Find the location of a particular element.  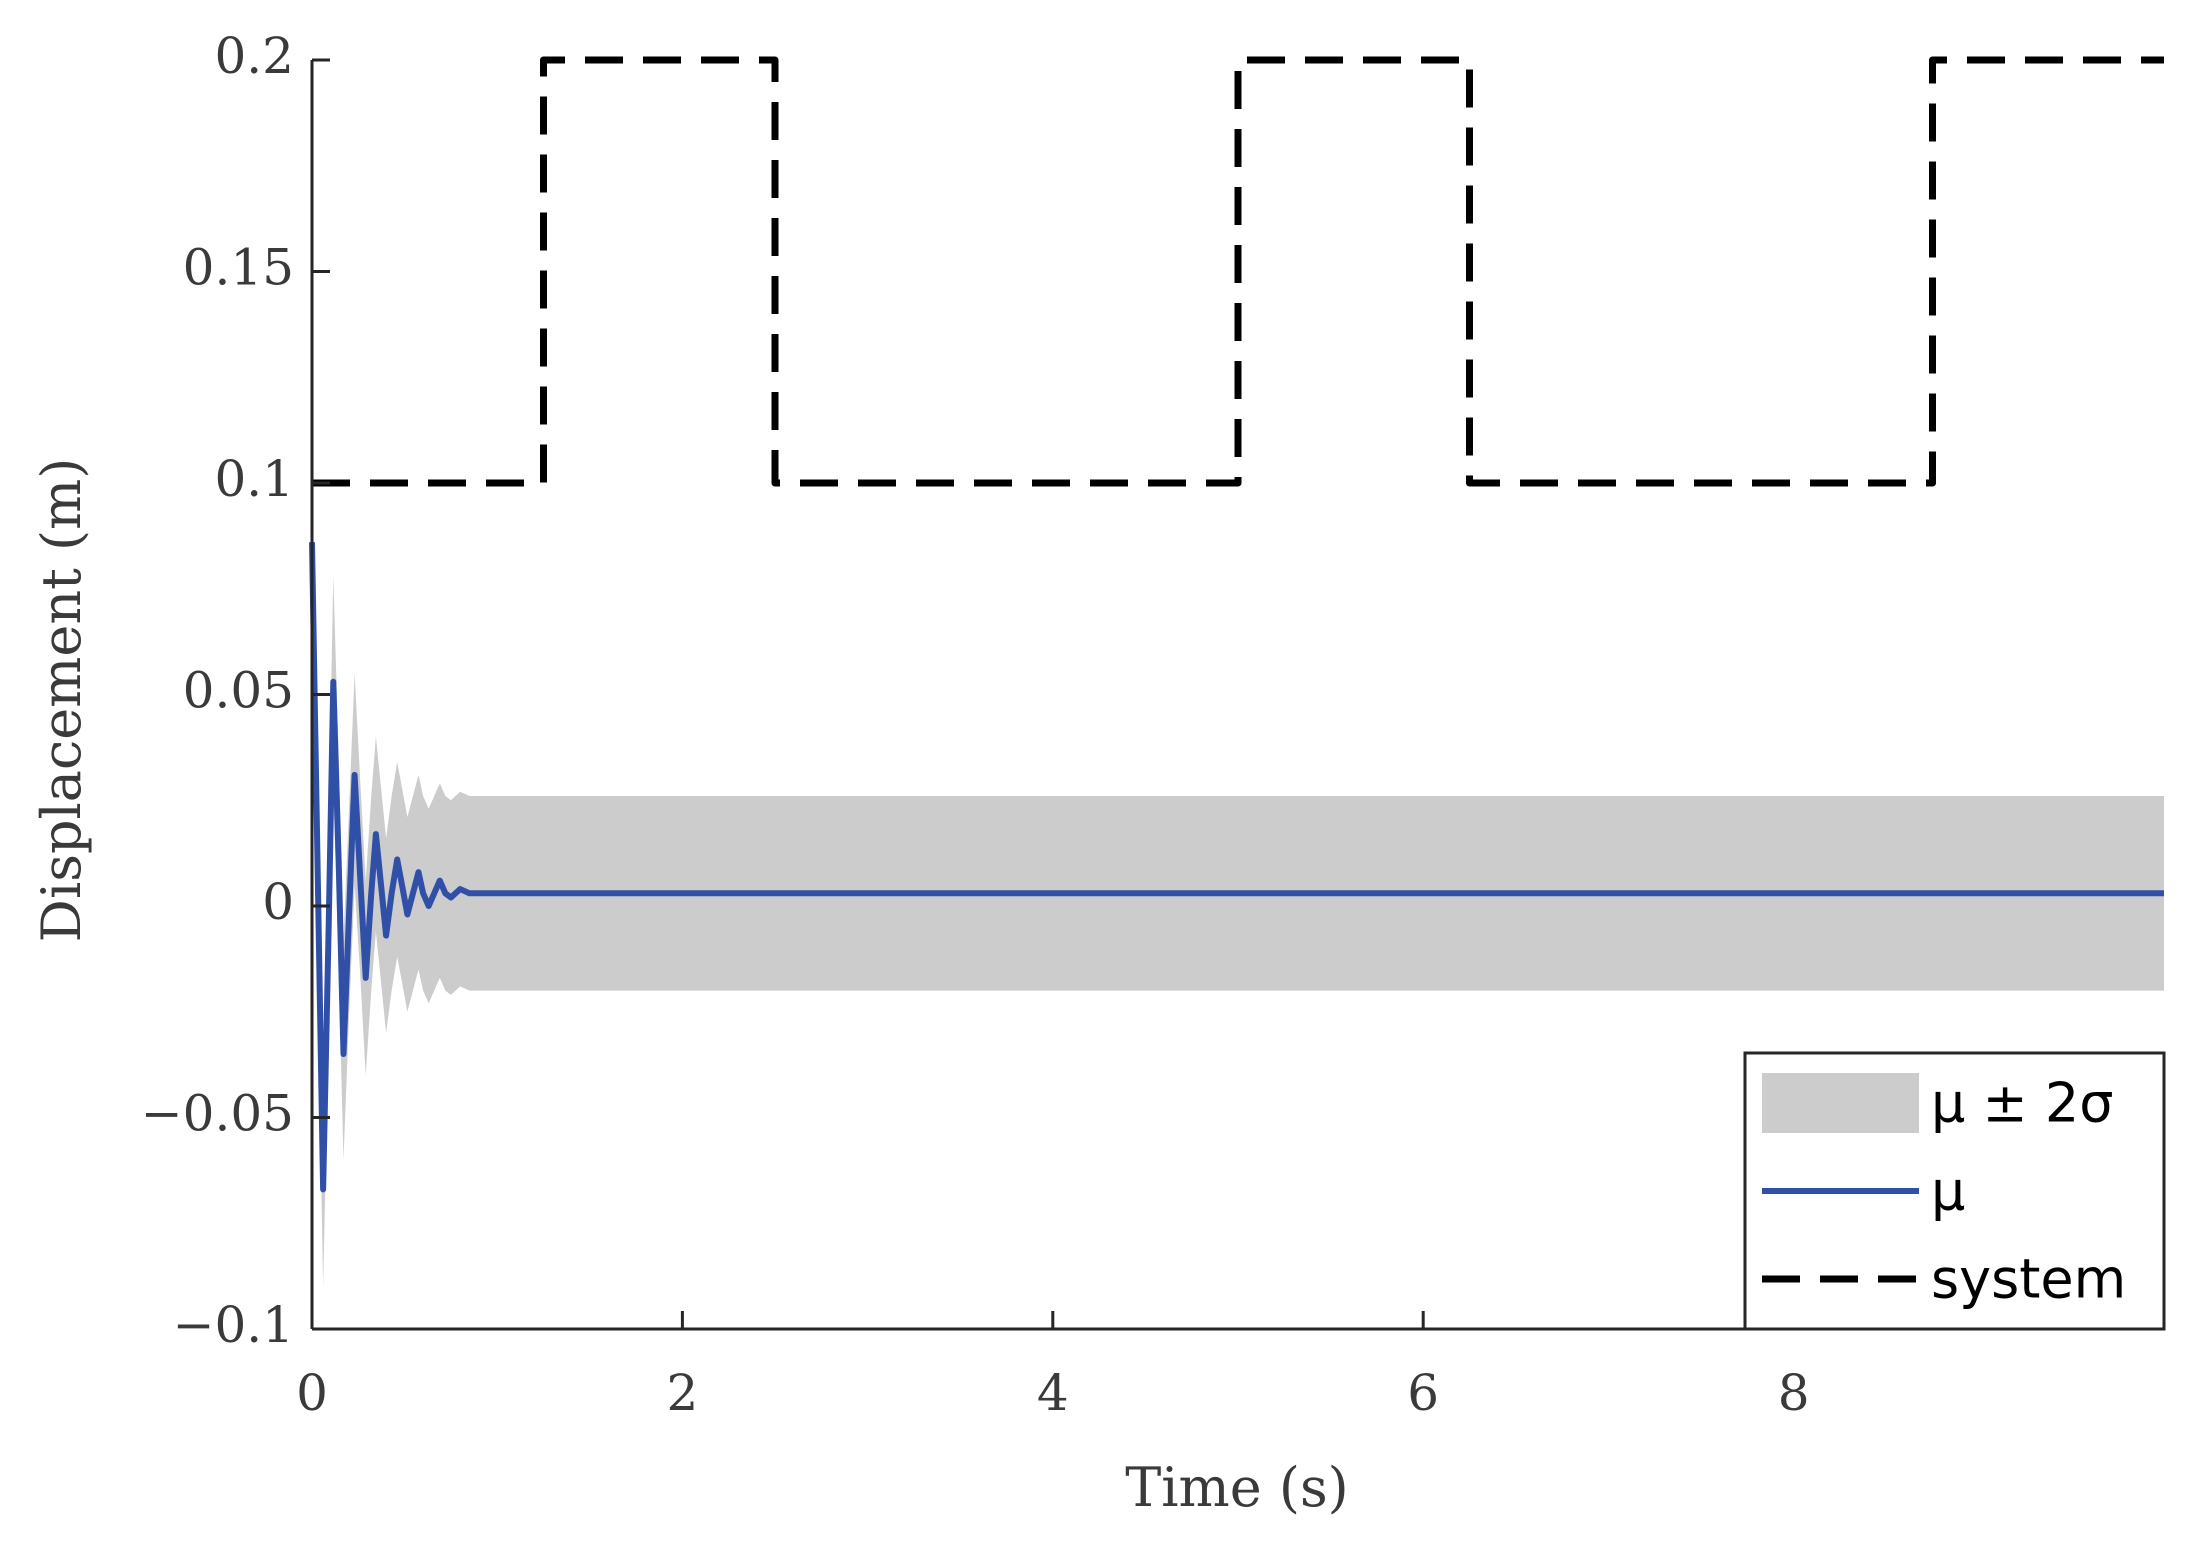

legend-swatch is located at coordinates (1840, 1103).